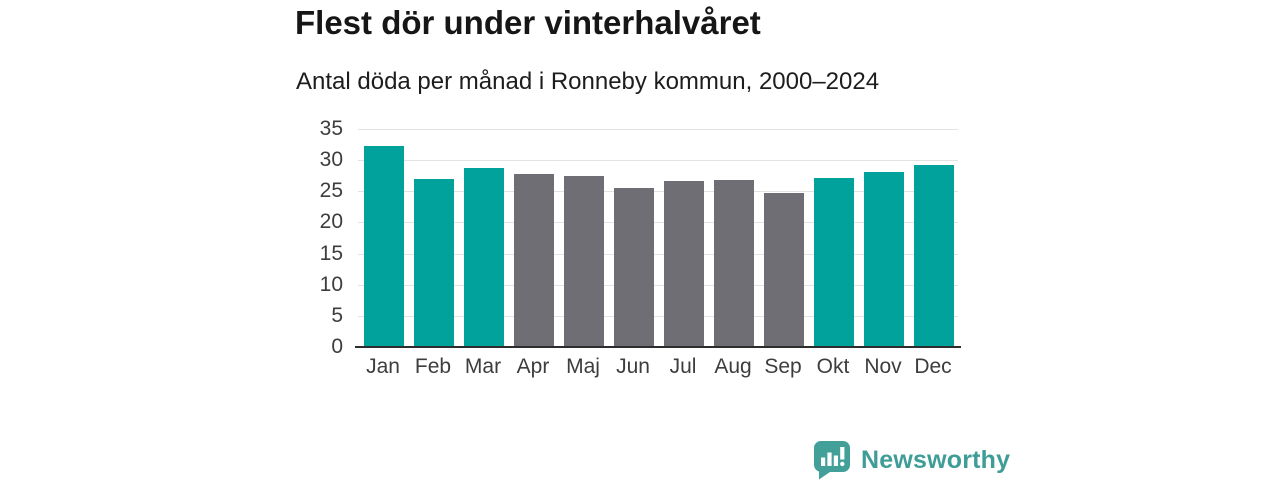 This screenshot has width=1280, height=480. I want to click on x-tick-label-sep: Sep, so click(783, 366).